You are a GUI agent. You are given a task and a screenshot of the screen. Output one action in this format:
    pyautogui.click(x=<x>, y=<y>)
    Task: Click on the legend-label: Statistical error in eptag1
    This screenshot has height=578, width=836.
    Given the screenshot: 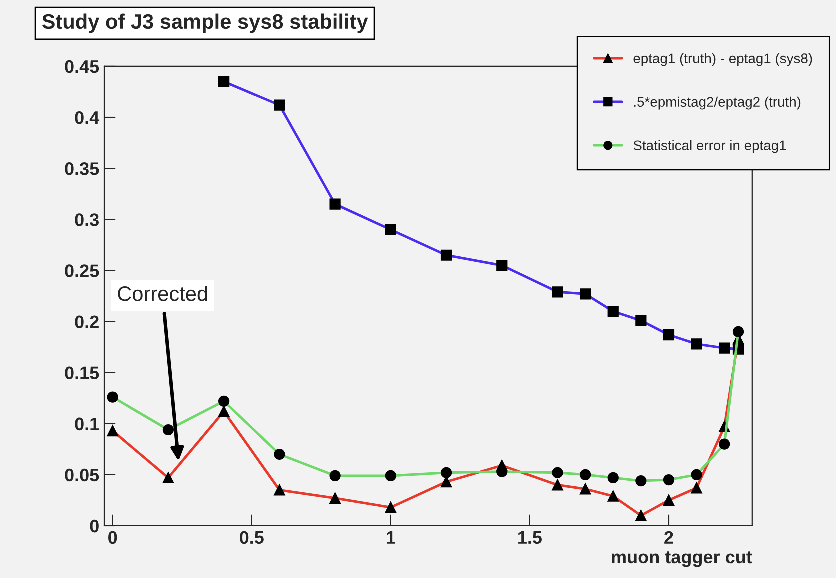 What is the action you would take?
    pyautogui.click(x=710, y=147)
    